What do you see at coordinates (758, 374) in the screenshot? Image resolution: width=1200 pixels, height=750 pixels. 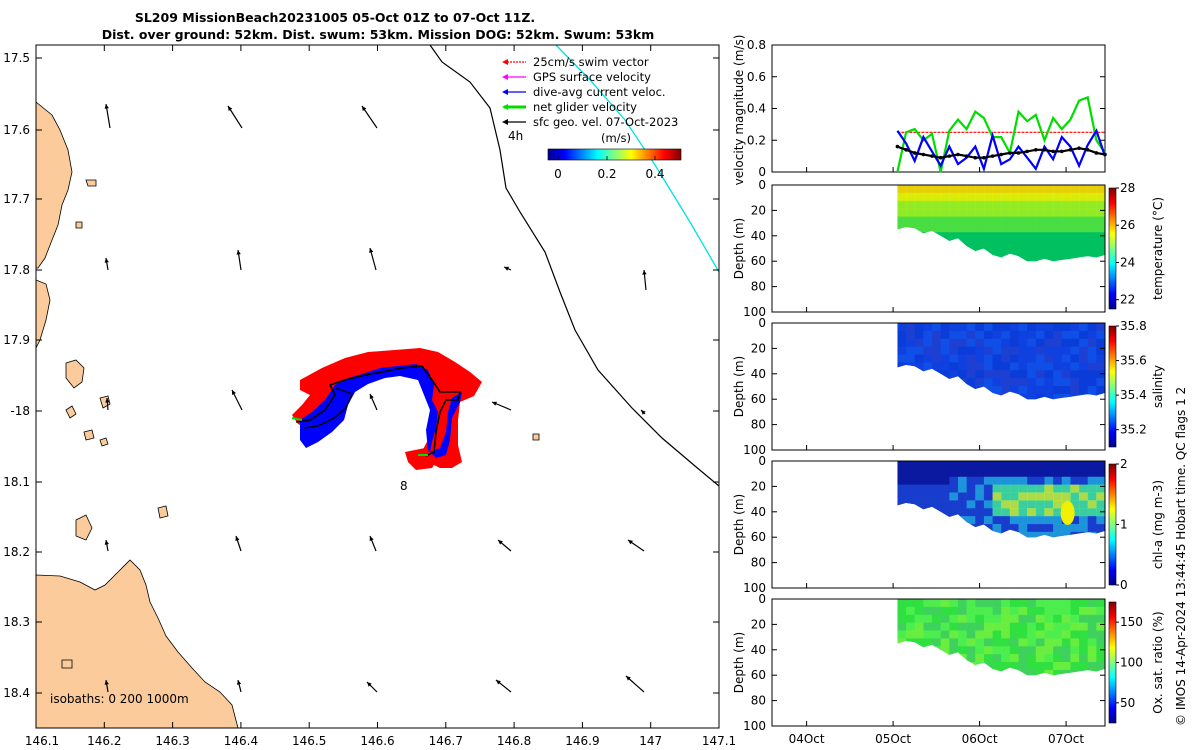 I see `depth-tick-label: 40` at bounding box center [758, 374].